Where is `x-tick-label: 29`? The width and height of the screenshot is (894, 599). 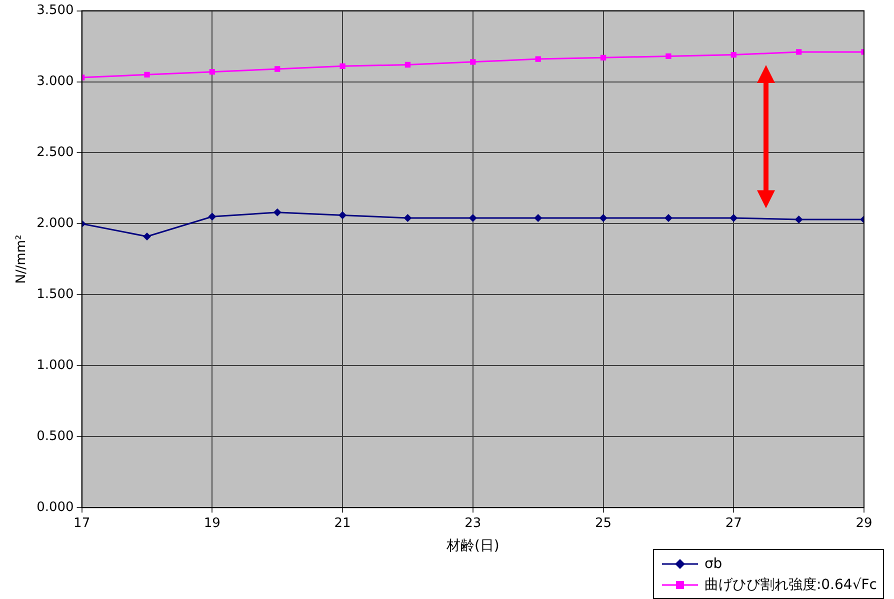
x-tick-label: 29 is located at coordinates (864, 523).